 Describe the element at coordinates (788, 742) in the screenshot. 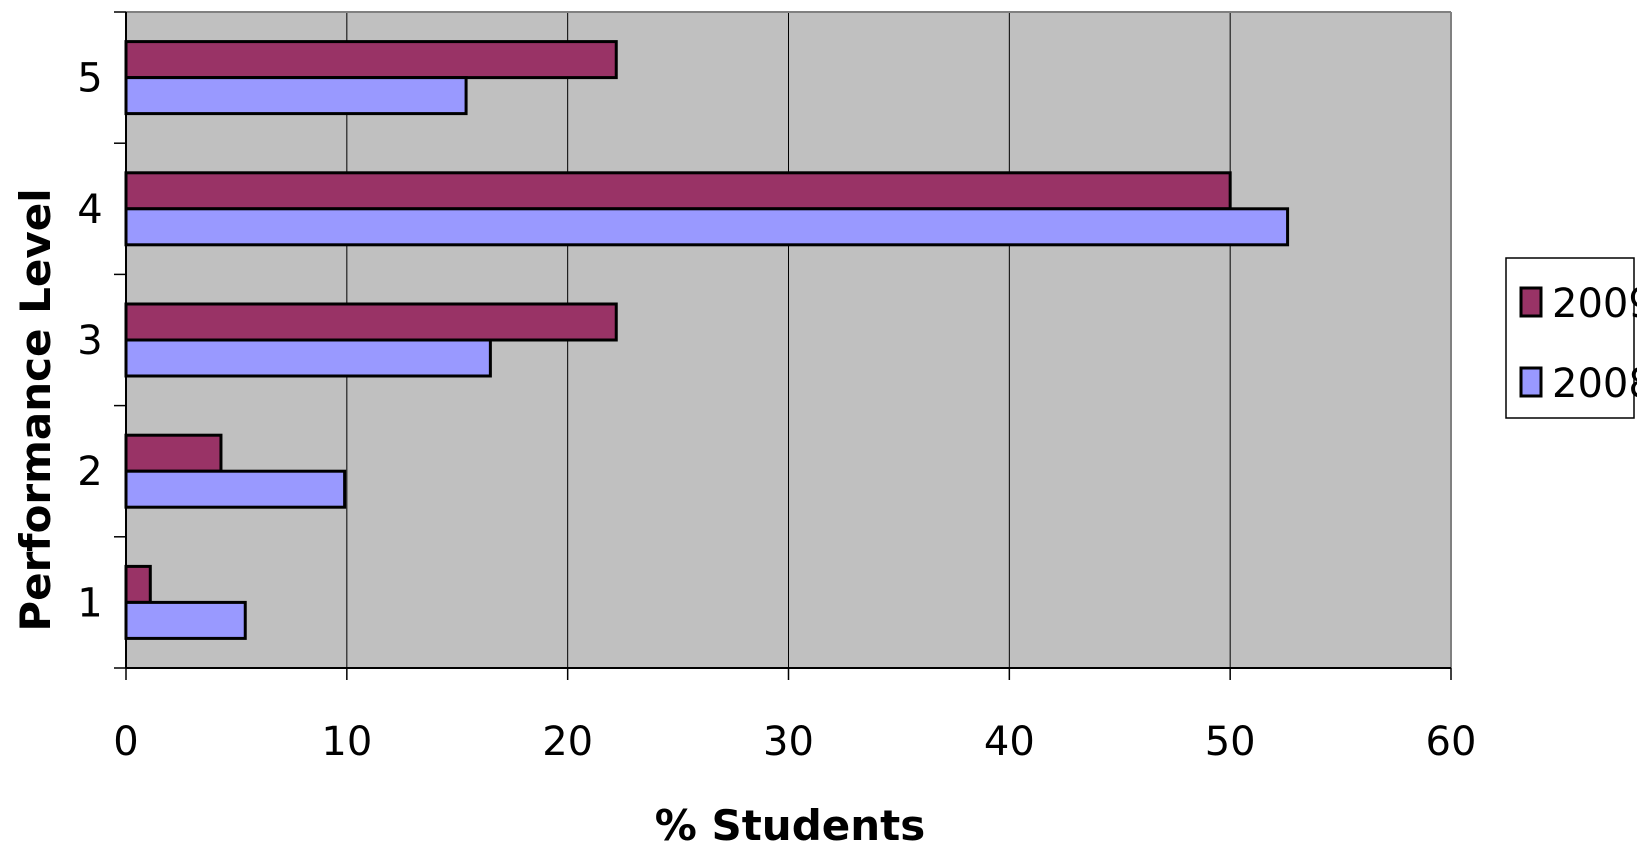

I see `x-tick-label: 30` at that location.